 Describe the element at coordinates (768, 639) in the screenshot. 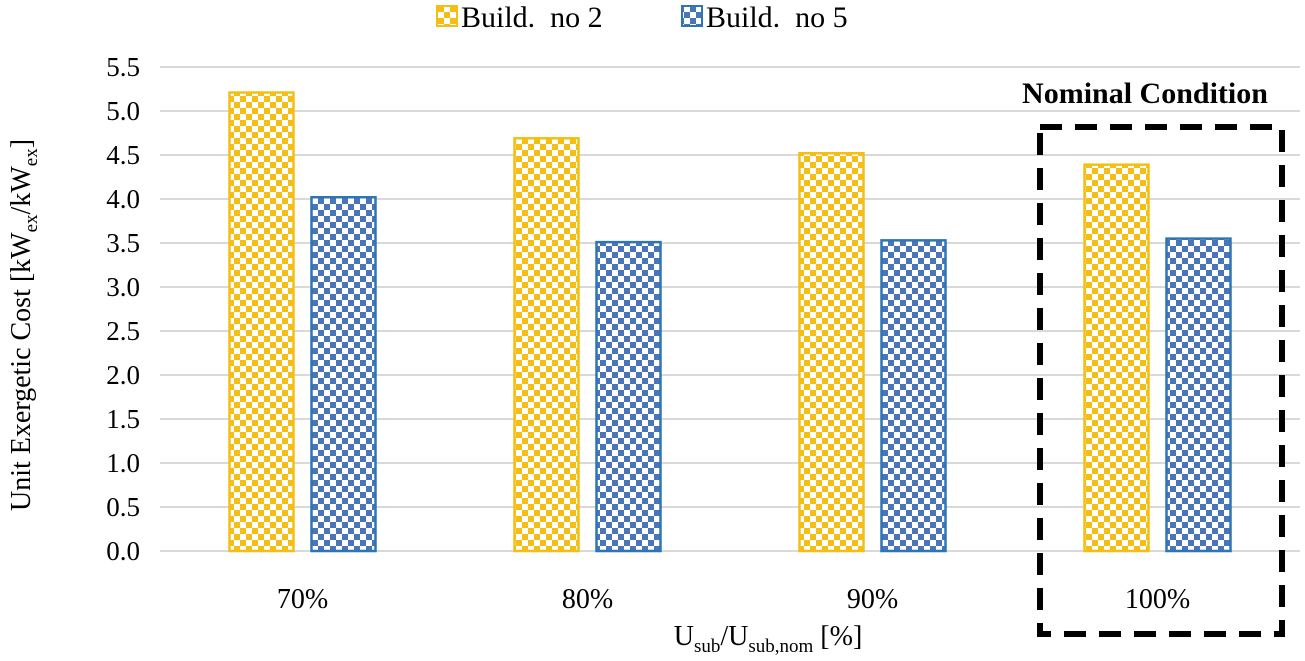

I see `x-axis-title: Usub/Usub,nom [%]` at that location.